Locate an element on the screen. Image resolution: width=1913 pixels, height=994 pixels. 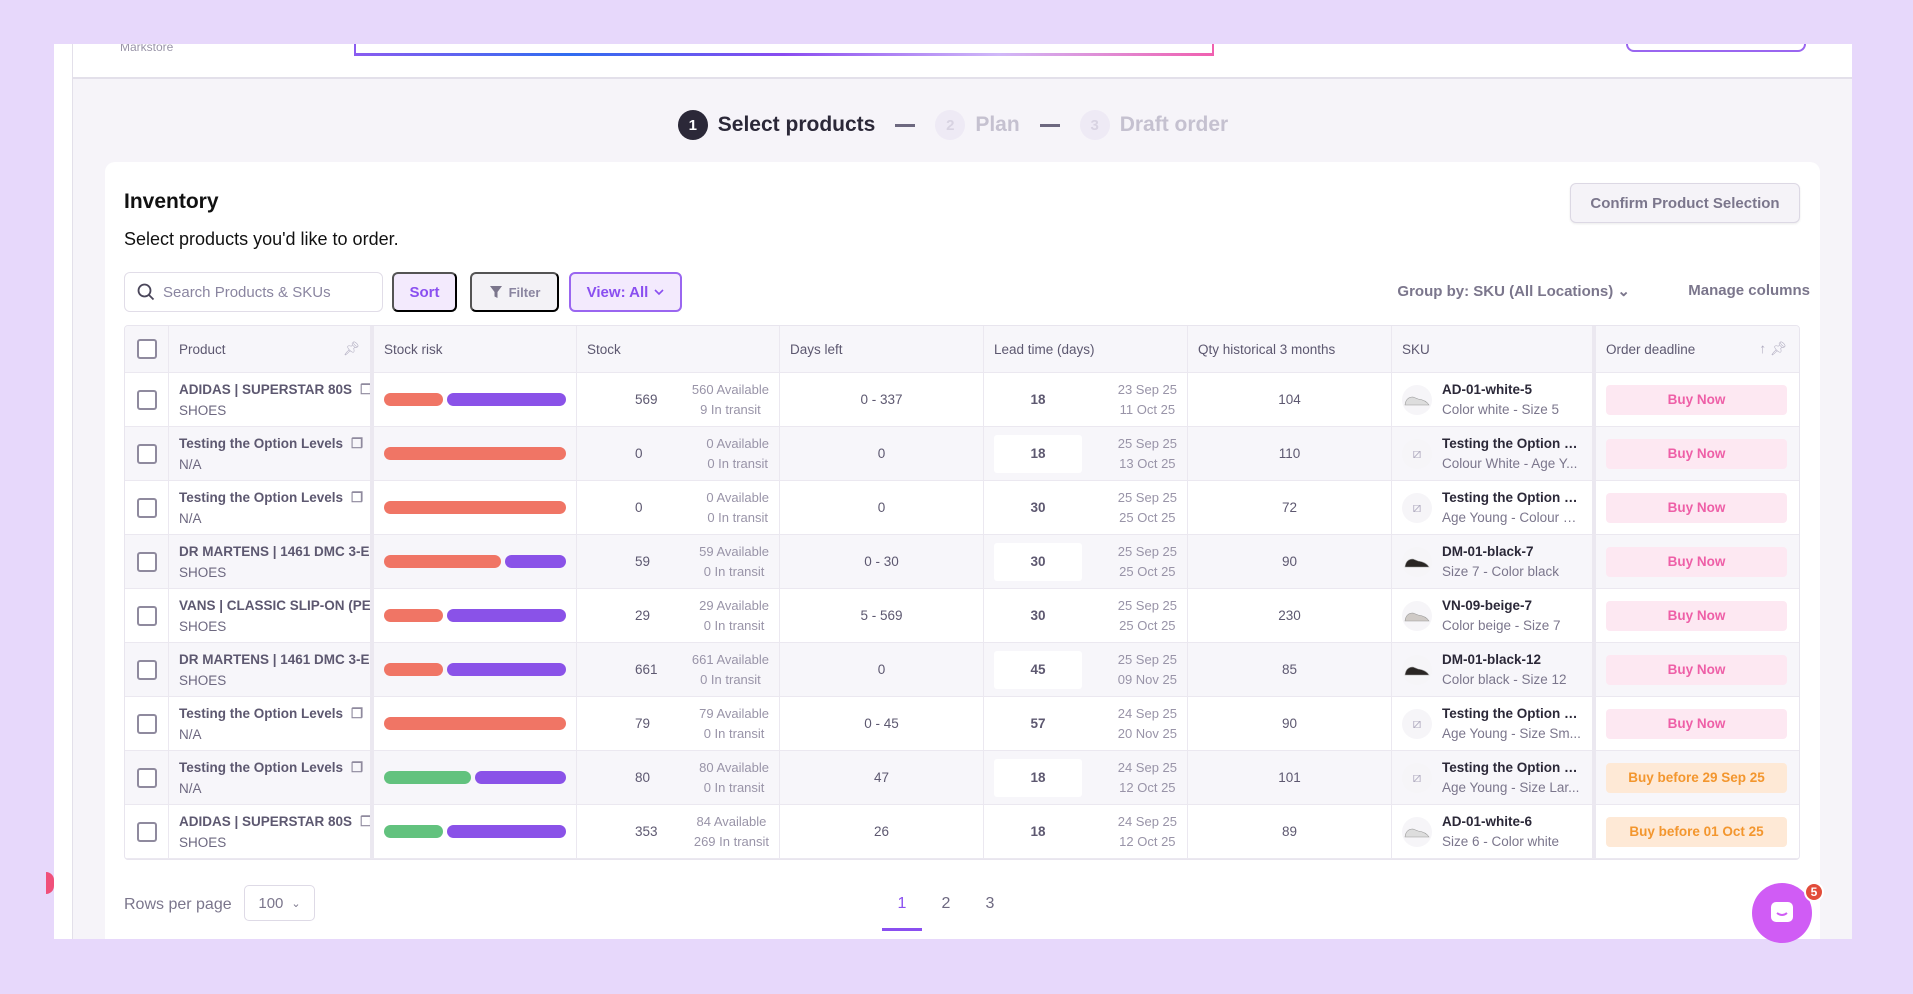
top-right-button is located at coordinates (1716, 48).